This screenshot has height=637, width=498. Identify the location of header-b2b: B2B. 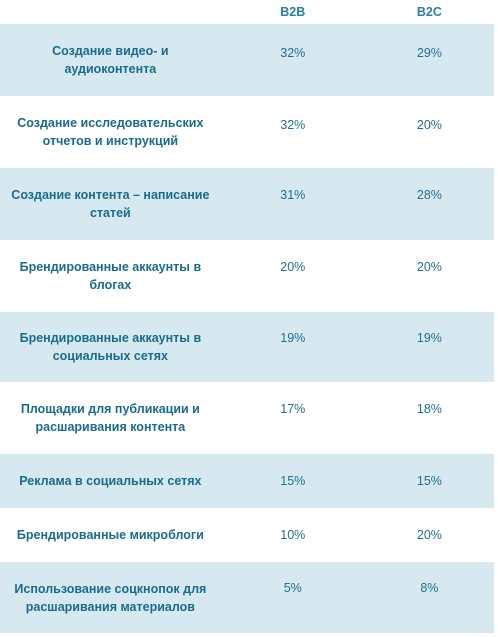
(293, 12).